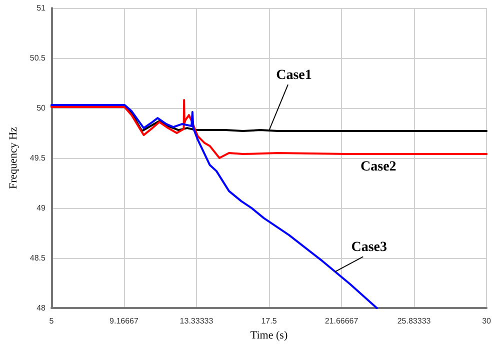  I want to click on x-axis-title: Time (s), so click(269, 336).